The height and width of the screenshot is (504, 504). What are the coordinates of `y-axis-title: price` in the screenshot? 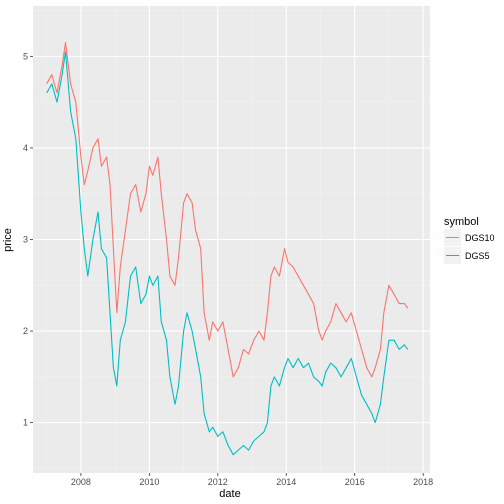 It's located at (8, 240).